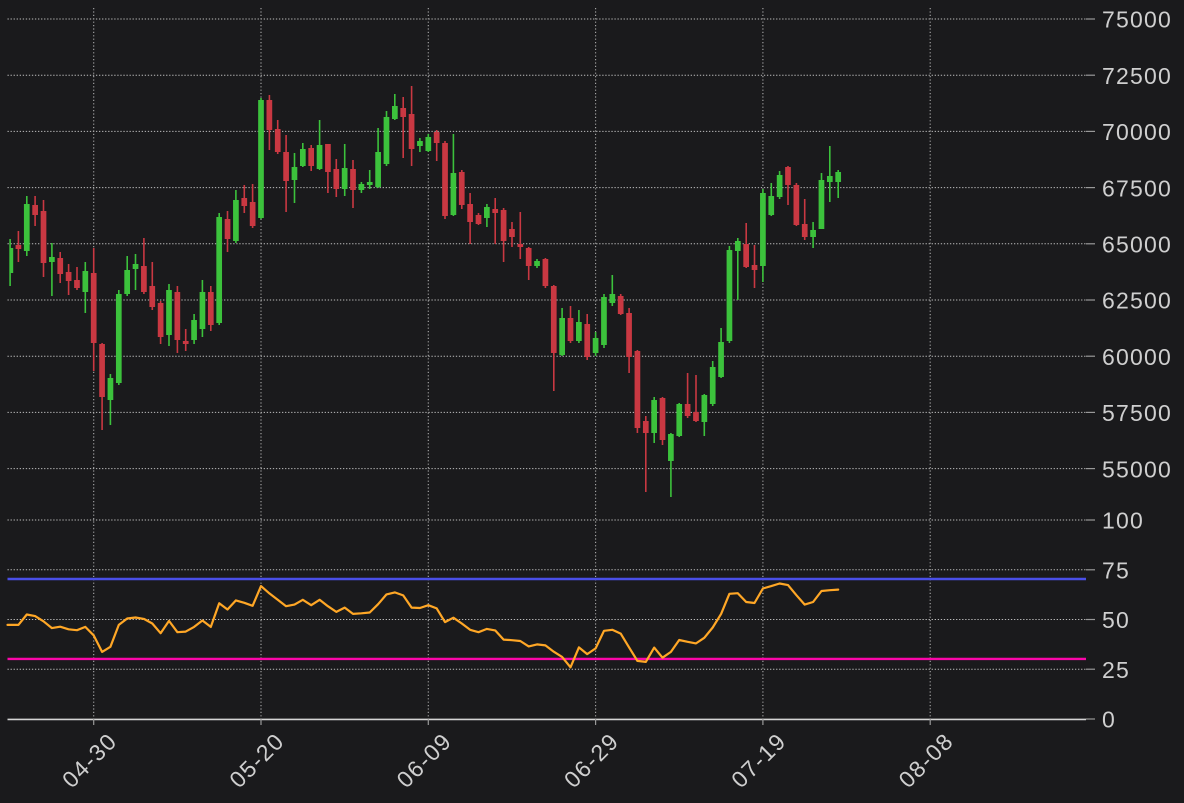 This screenshot has height=803, width=1184. What do you see at coordinates (1137, 357) in the screenshot?
I see `svg-text: 60000` at bounding box center [1137, 357].